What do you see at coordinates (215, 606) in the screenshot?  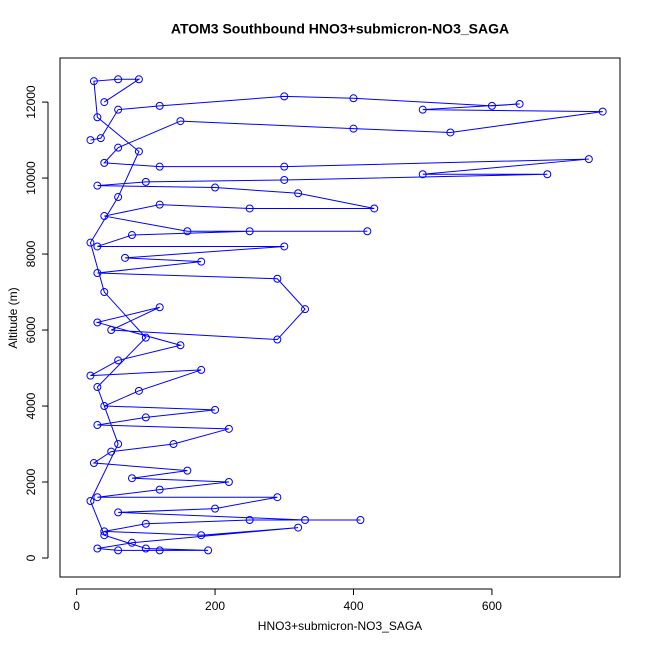 I see `x-tick-label: 200` at bounding box center [215, 606].